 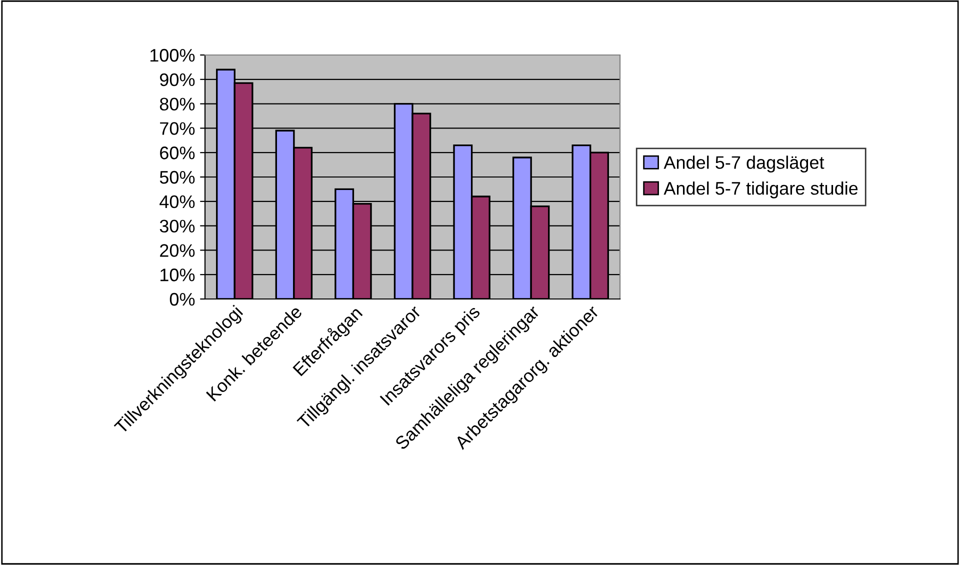 I want to click on legend-label: Andel 5-7 dagsläget, so click(x=744, y=164).